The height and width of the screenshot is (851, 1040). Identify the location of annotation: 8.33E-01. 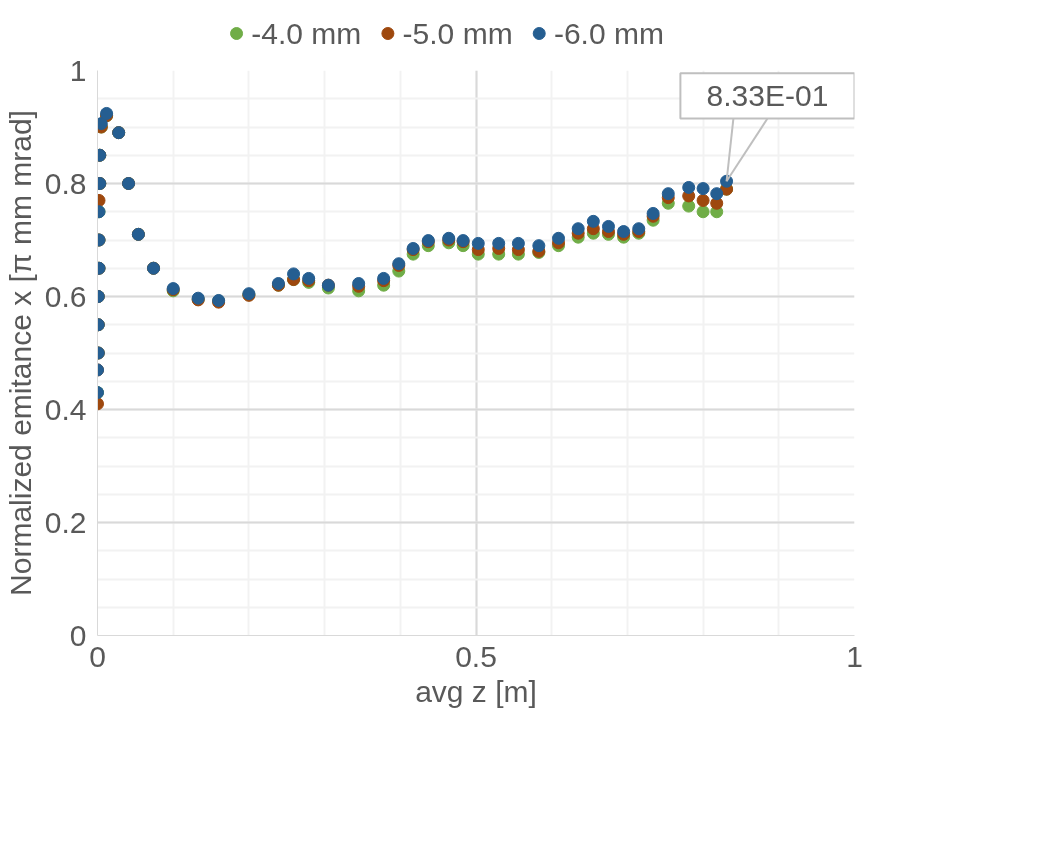
(767, 96).